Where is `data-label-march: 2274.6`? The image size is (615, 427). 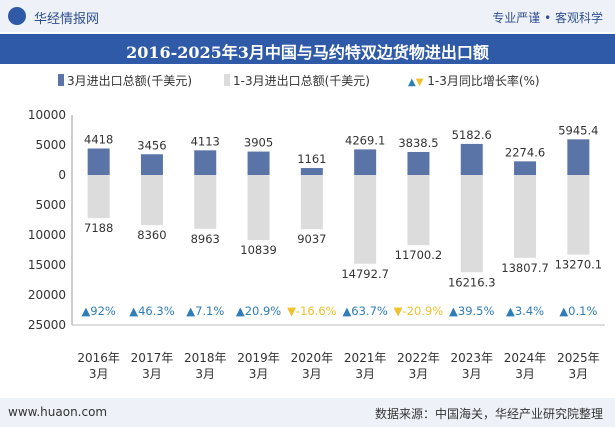 data-label-march: 2274.6 is located at coordinates (525, 152).